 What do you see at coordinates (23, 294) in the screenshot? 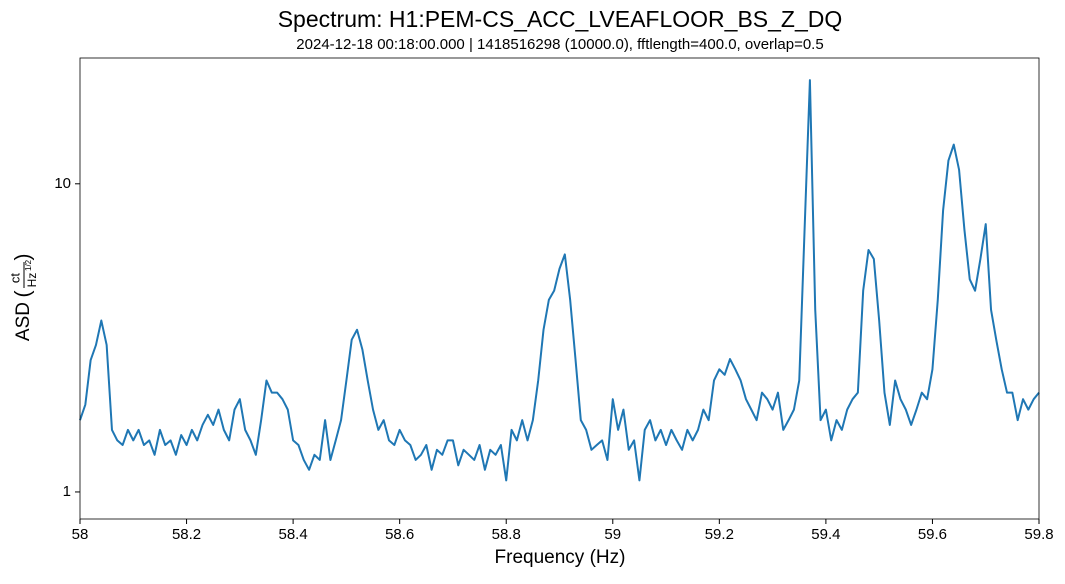
I see `y-label-paren: (` at bounding box center [23, 294].